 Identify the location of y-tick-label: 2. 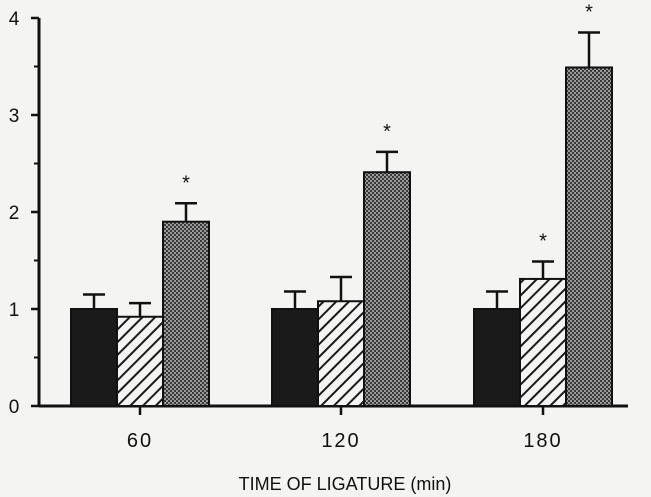
(14, 213).